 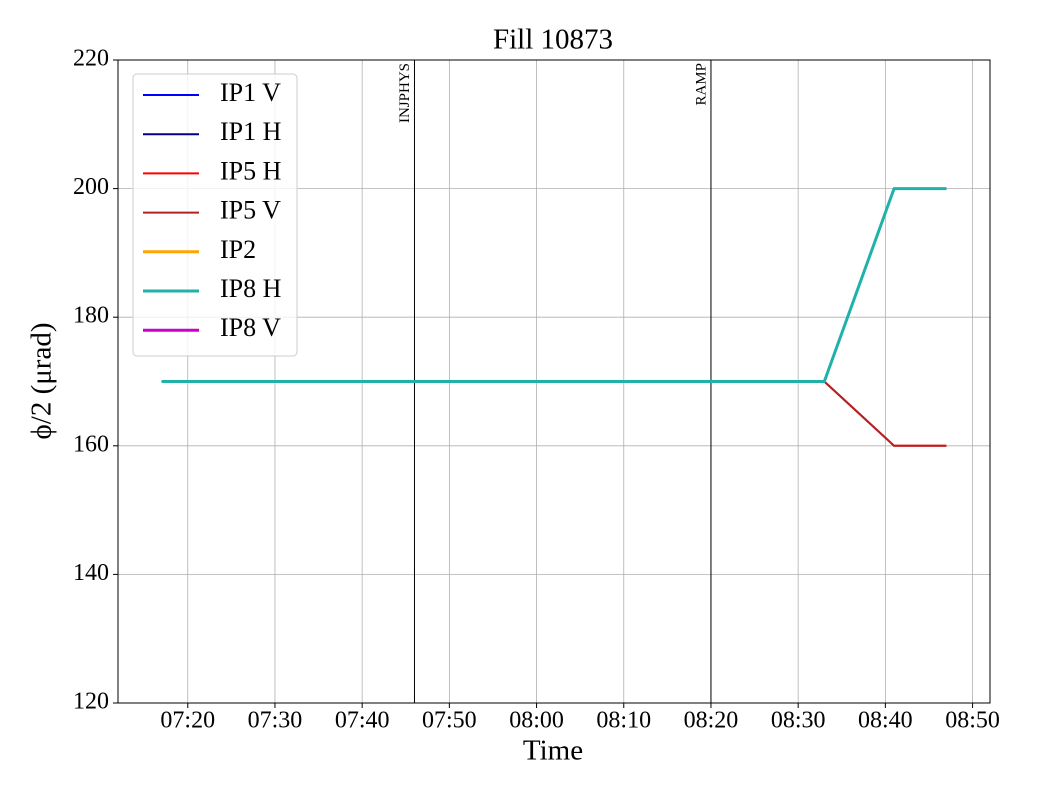 What do you see at coordinates (362, 721) in the screenshot?
I see `x-tick-label: 07:40` at bounding box center [362, 721].